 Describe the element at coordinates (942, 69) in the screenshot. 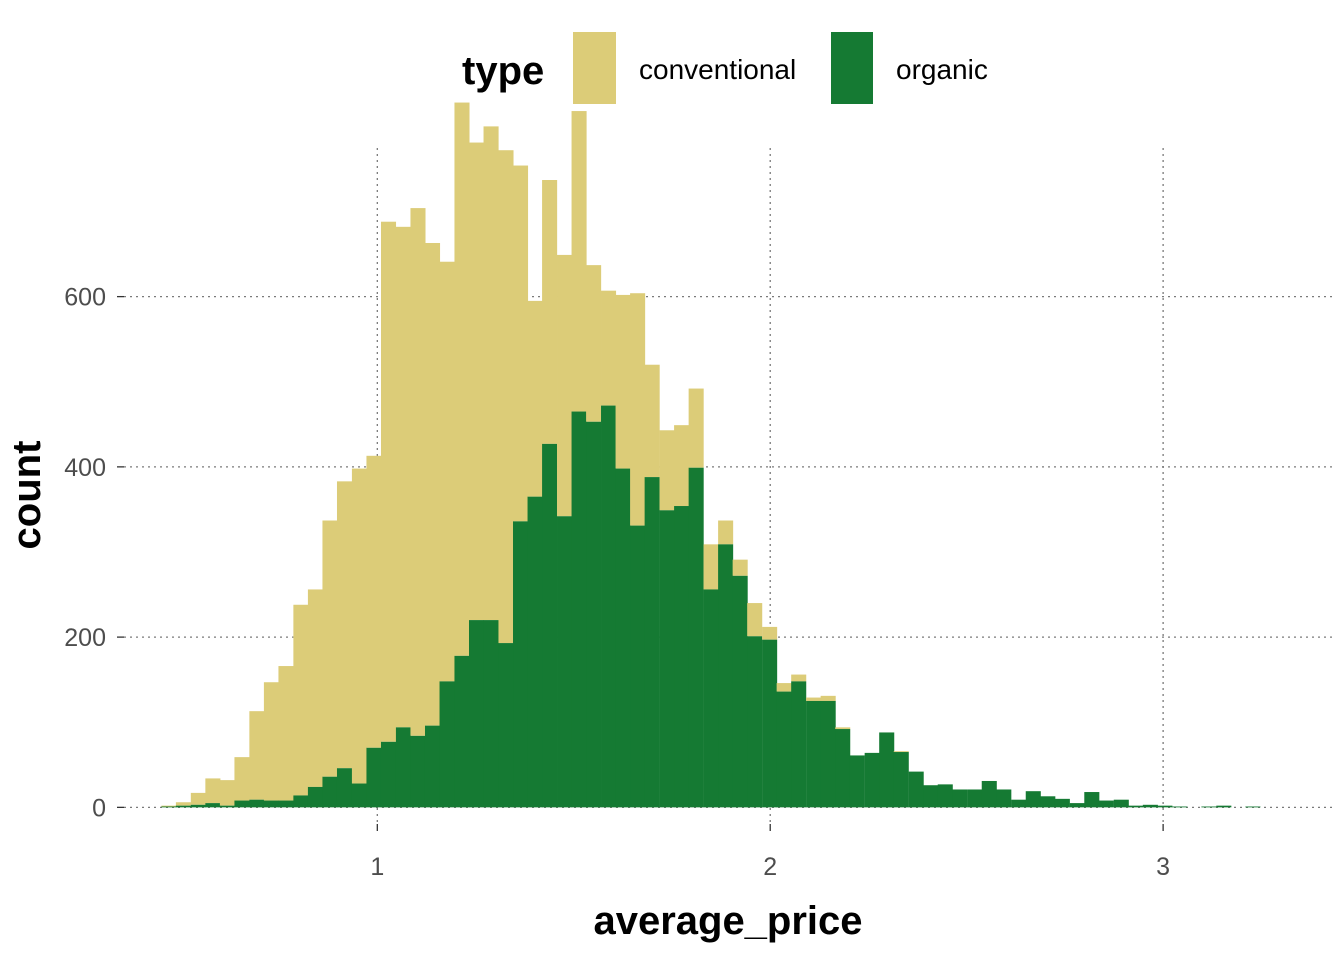

I see `legend-label-organic: organic` at that location.